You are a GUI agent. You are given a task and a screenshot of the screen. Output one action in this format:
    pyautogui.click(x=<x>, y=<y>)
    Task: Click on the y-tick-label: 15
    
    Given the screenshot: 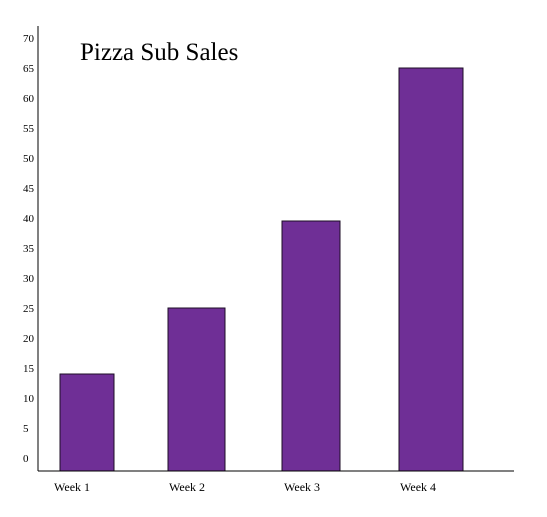 What is the action you would take?
    pyautogui.click(x=29, y=369)
    